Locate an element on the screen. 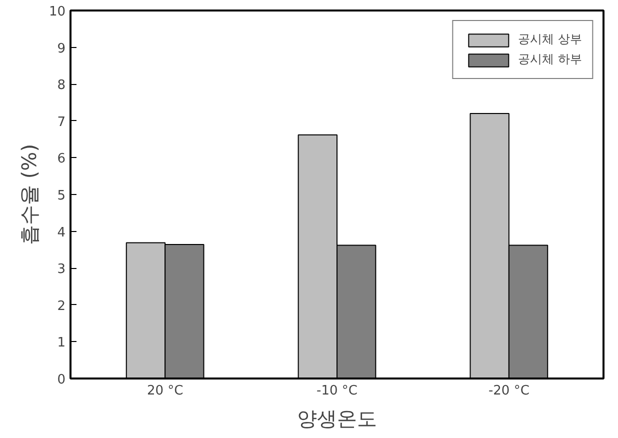 The image size is (618, 438). y-tick-label: 6 is located at coordinates (61, 159).